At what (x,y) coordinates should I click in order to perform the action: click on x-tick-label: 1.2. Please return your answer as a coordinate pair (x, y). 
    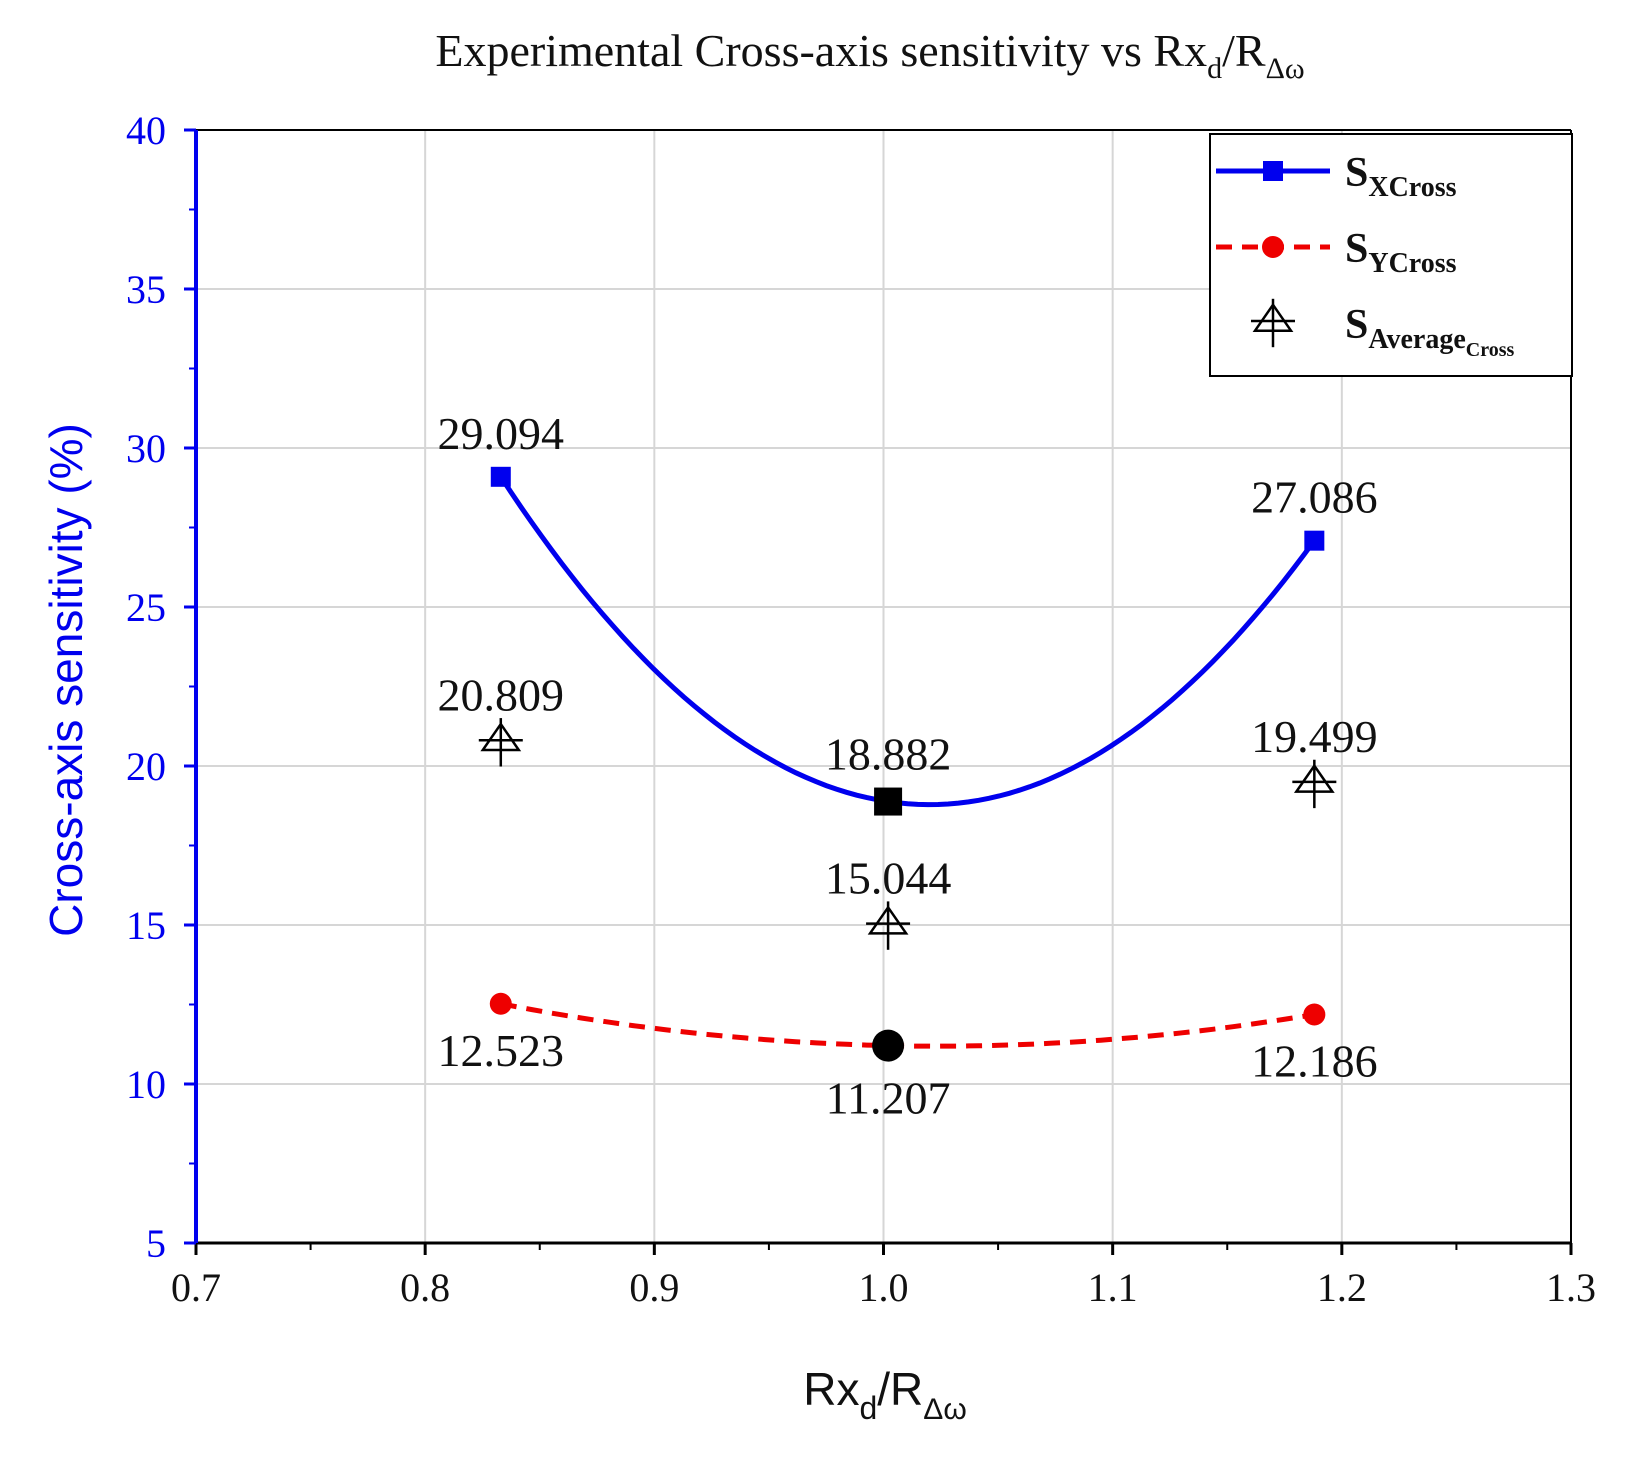
    Looking at the image, I should click on (1342, 1287).